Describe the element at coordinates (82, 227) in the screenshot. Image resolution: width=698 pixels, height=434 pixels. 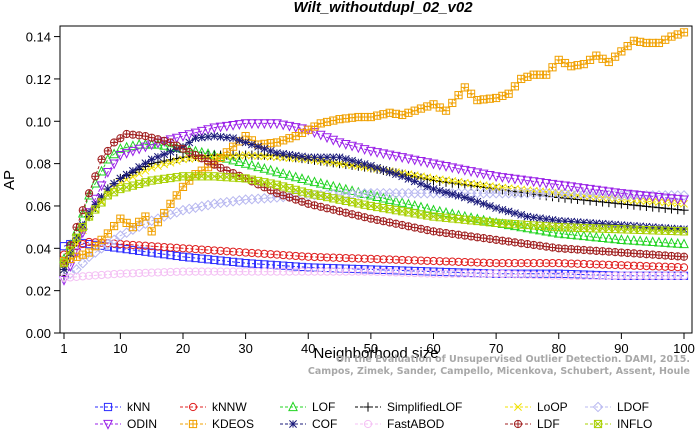
I see `point-inflo` at that location.